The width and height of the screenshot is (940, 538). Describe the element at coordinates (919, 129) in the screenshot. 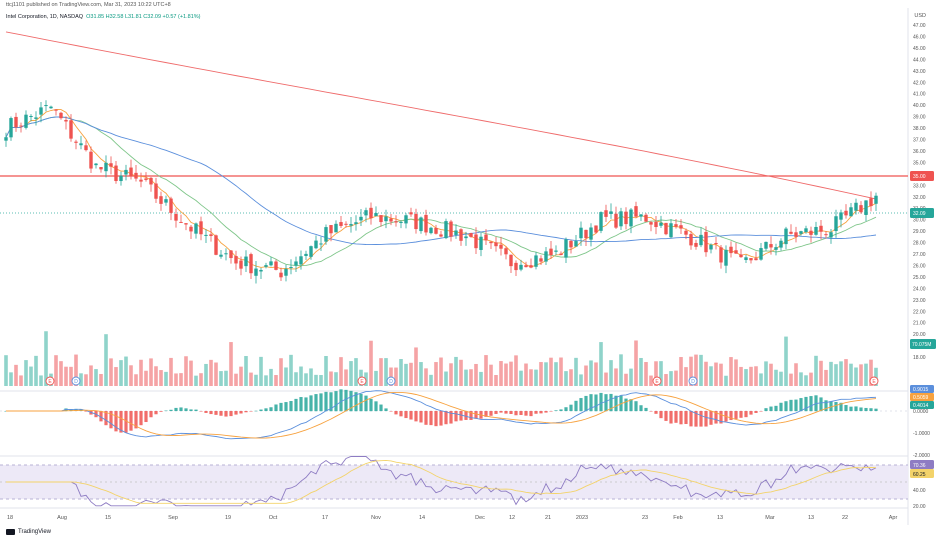

I see `price-tick-label: 38.00` at that location.